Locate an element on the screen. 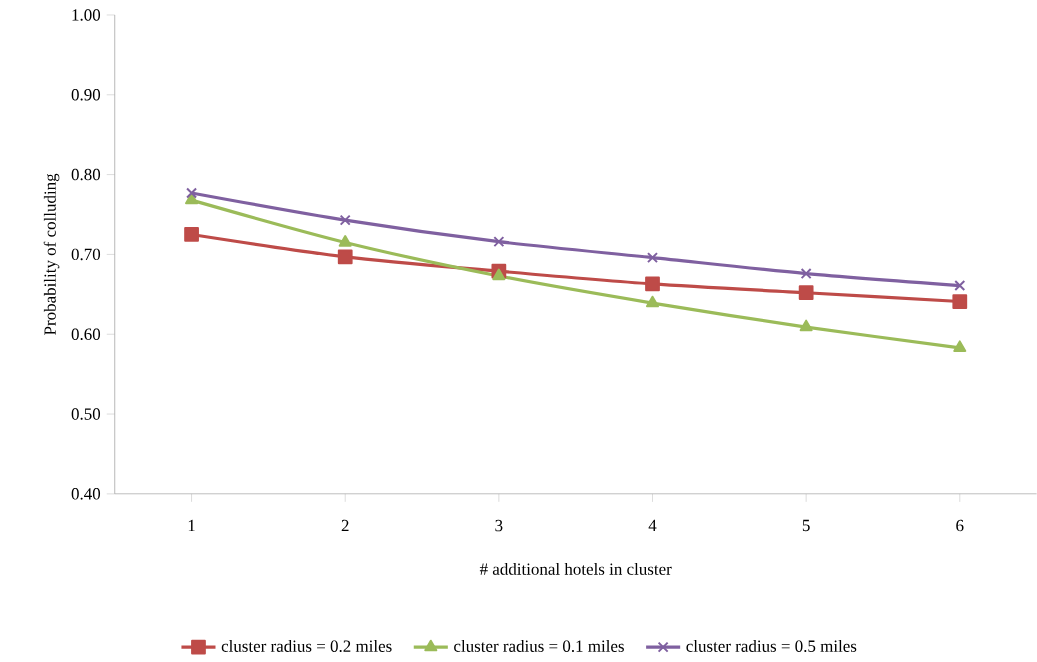 The image size is (1037, 662). x-tick-label: 2 is located at coordinates (345, 525).